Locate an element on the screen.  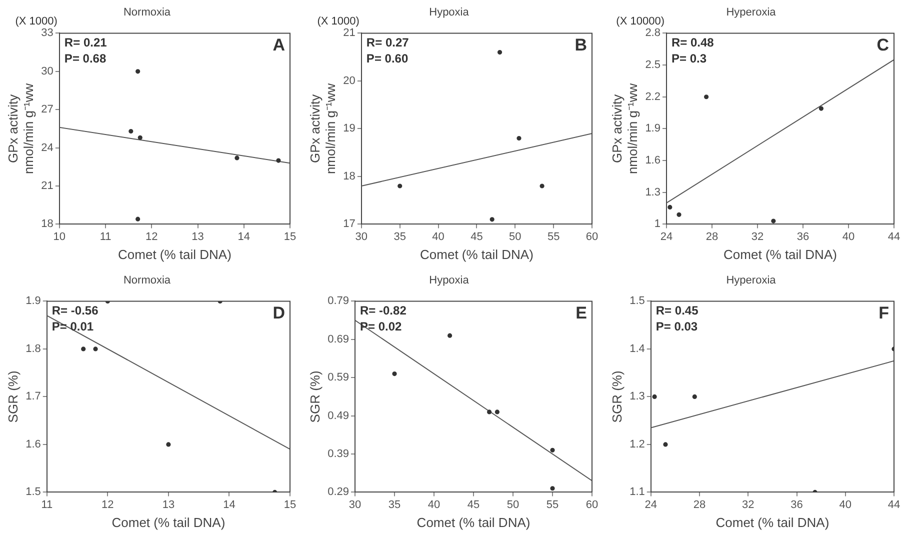
annotation: C is located at coordinates (882, 44).